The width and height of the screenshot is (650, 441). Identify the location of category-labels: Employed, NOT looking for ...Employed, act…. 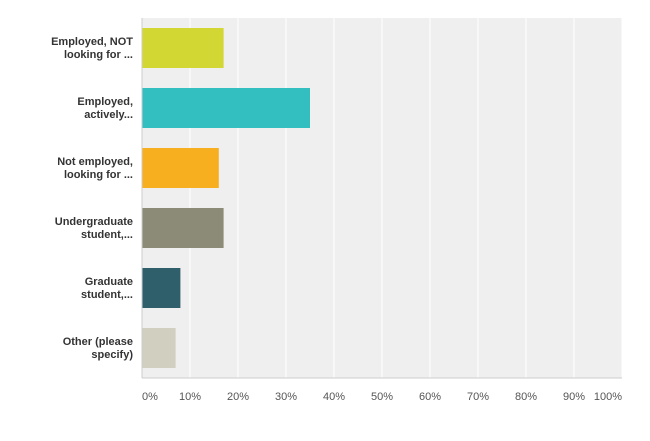
(92, 198).